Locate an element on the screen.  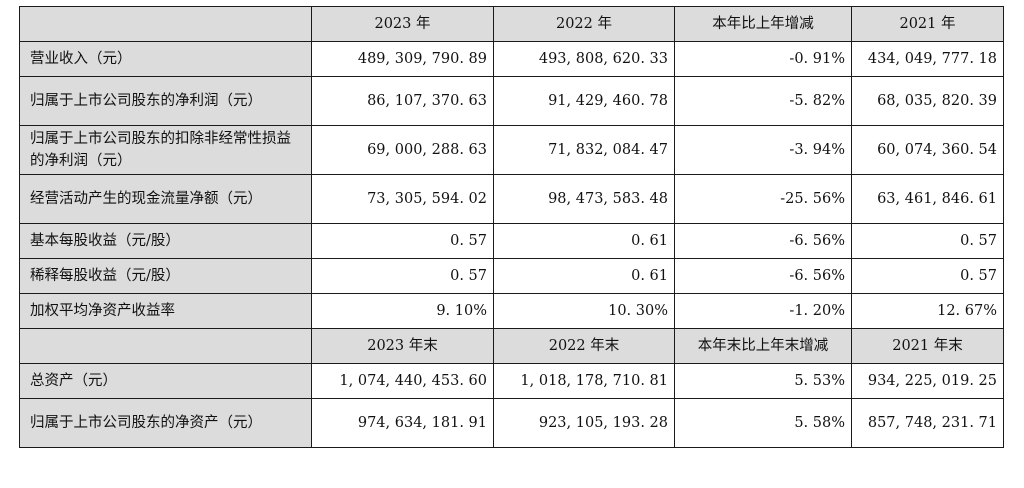
value-cell: 489, 309, 790. 89 is located at coordinates (402, 59).